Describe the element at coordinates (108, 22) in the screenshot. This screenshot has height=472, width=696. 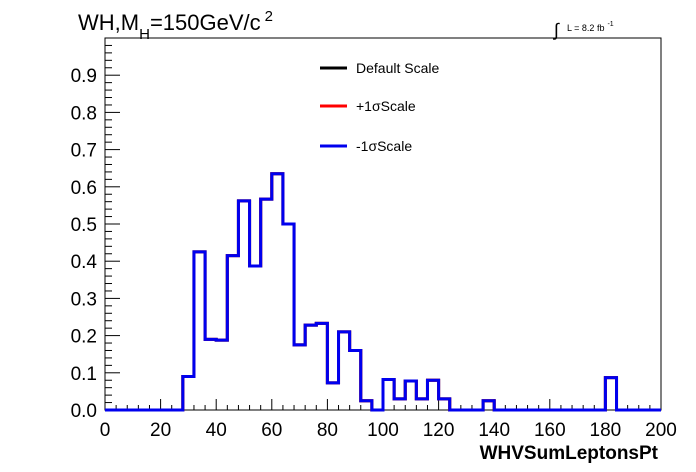
I see `title-prefix: WH,M` at that location.